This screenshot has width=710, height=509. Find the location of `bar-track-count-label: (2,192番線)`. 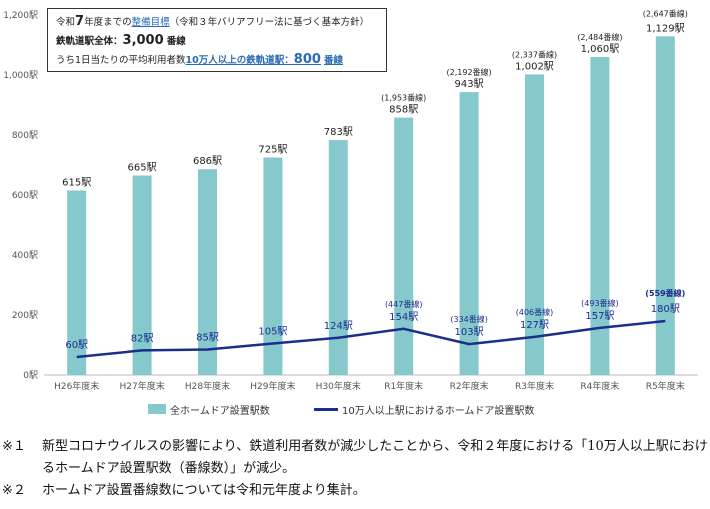

bar-track-count-label: (2,192番線) is located at coordinates (469, 72).